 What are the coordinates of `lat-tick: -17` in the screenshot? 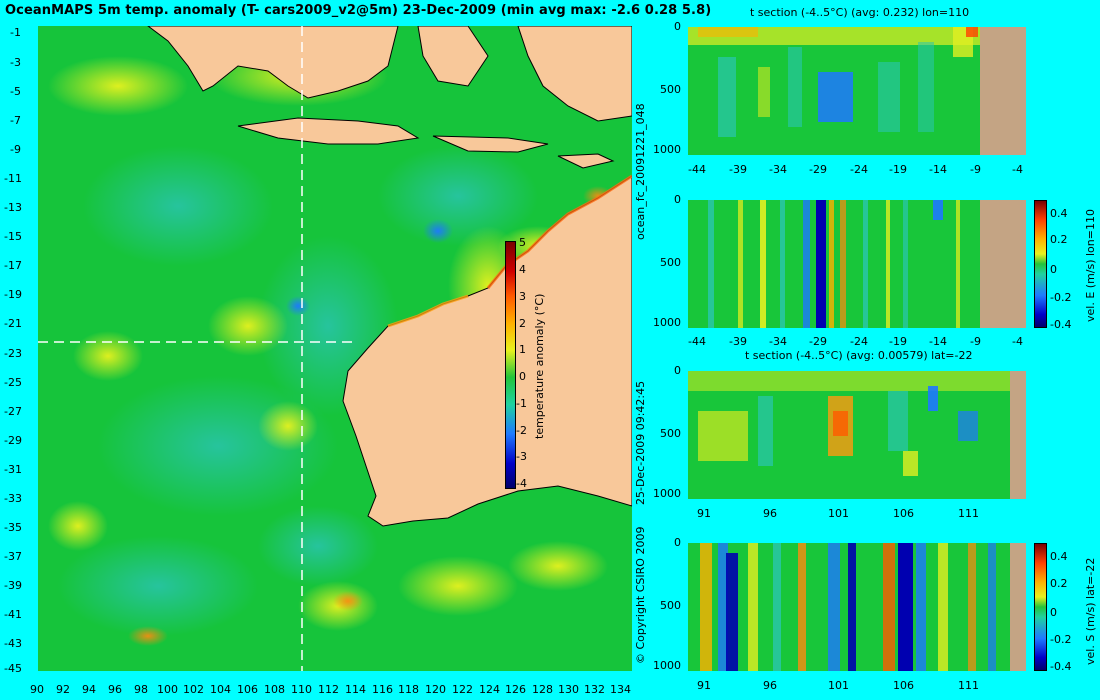 It's located at (13, 265).